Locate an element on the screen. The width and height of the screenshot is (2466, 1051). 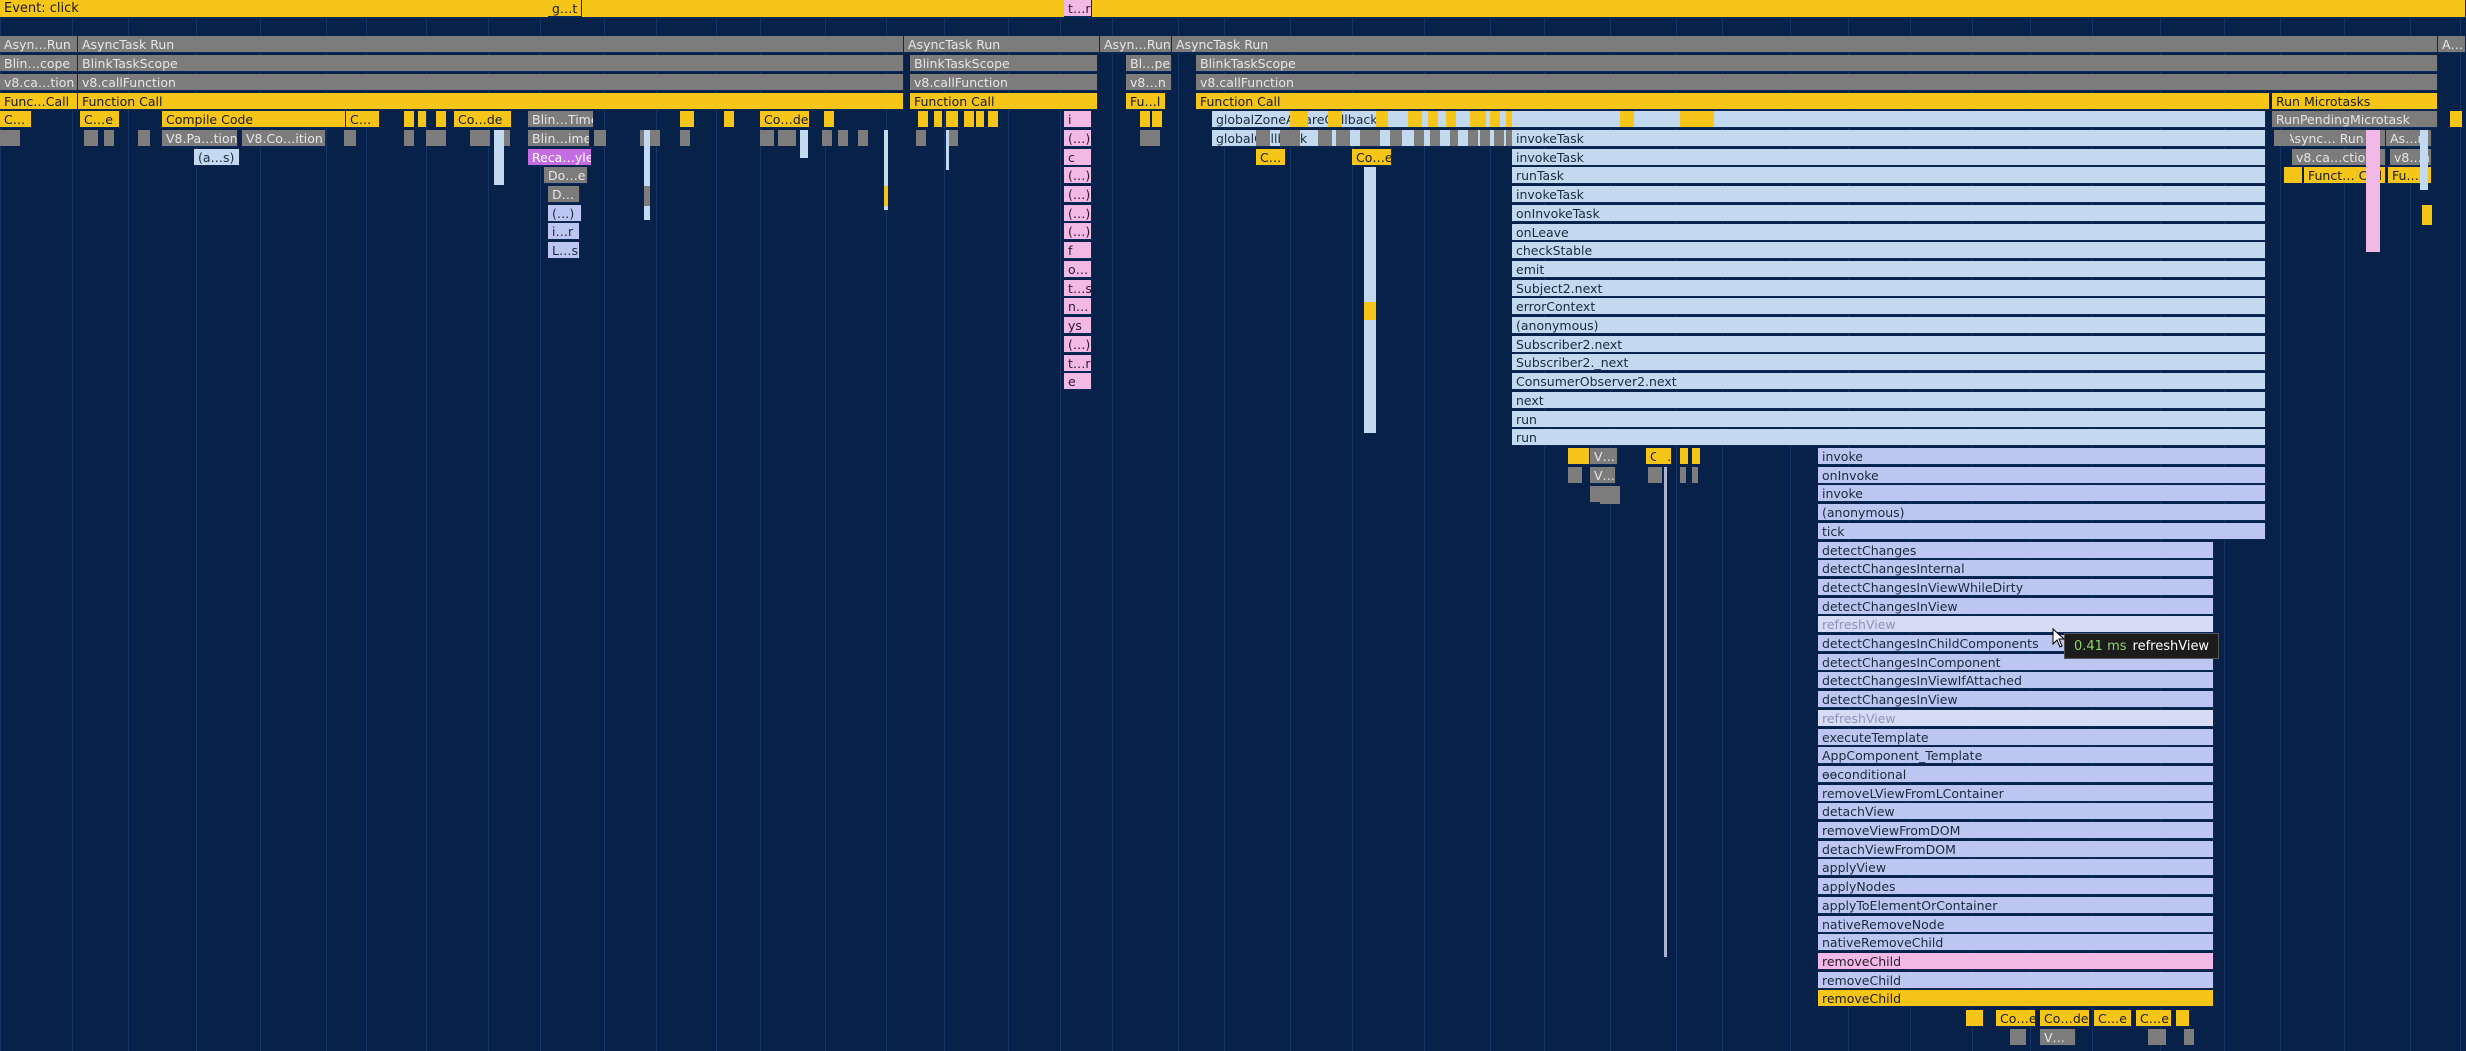
frame-applyview: applyView is located at coordinates (2016, 868).